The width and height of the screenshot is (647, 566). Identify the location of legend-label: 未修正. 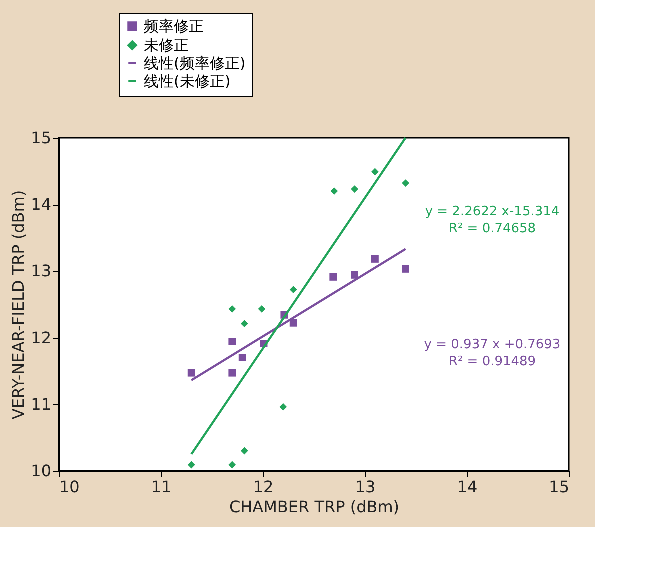
(166, 45).